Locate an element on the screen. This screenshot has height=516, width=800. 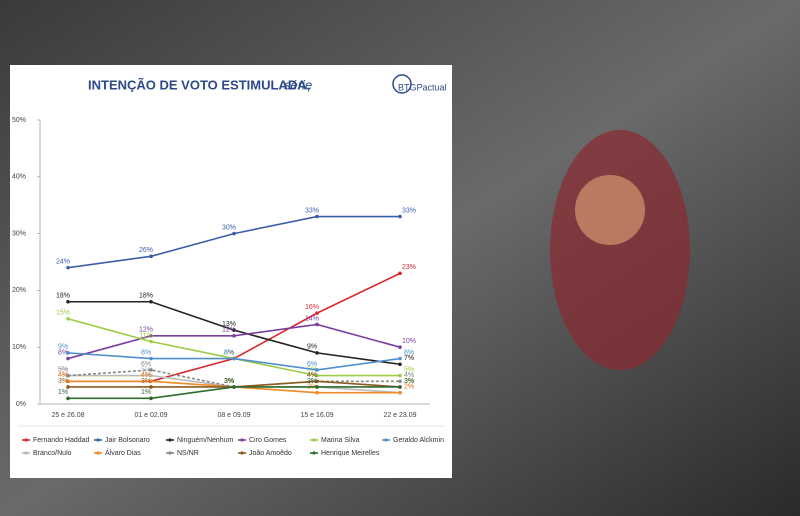
y-tick-label: 10% is located at coordinates (19, 347).